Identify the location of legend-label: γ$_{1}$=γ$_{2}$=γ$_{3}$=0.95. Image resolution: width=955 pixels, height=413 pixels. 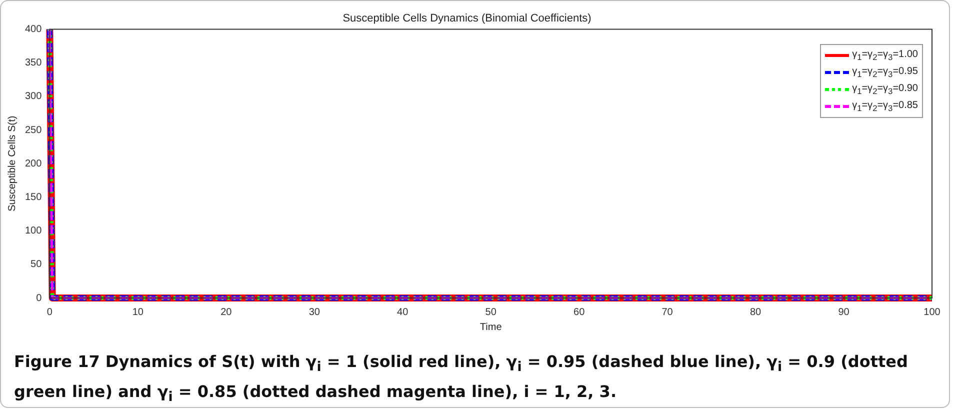
(885, 72).